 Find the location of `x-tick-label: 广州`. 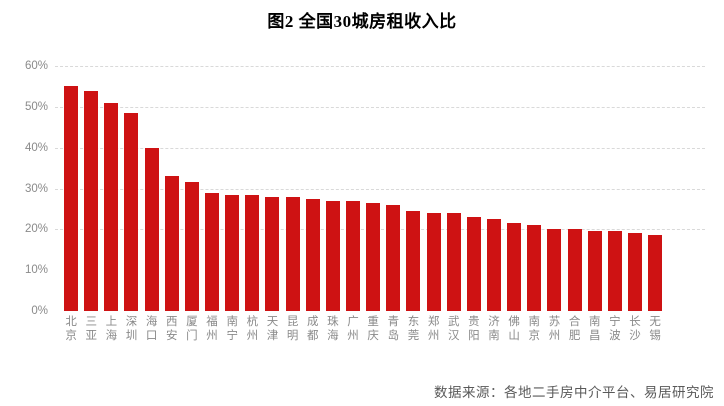

x-tick-label: 广州 is located at coordinates (353, 330).